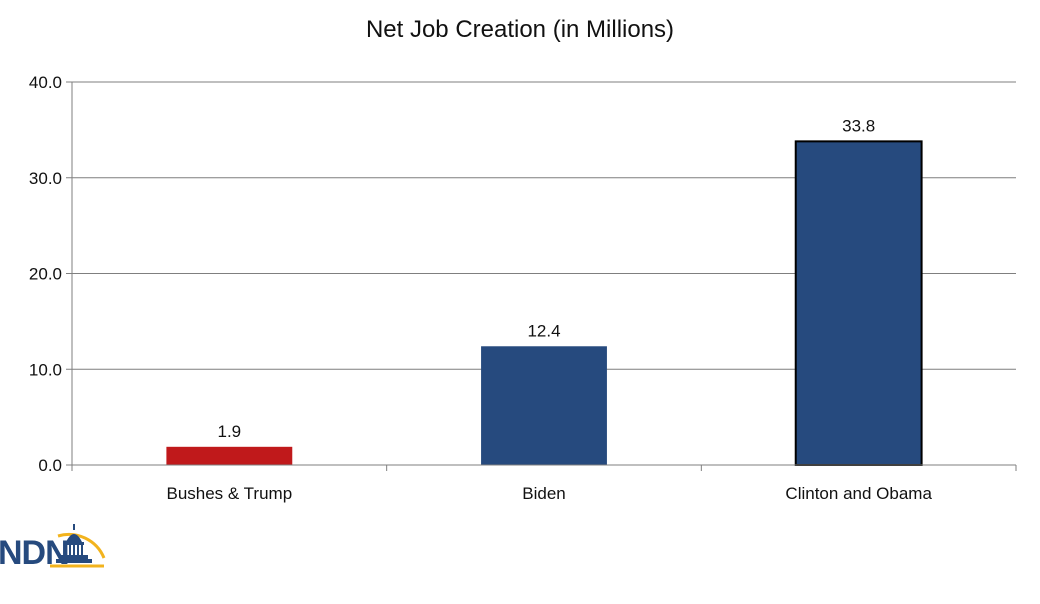 This screenshot has height=604, width=1040. What do you see at coordinates (520, 29) in the screenshot?
I see `chart-title: Net Job Creation (in Millions)` at bounding box center [520, 29].